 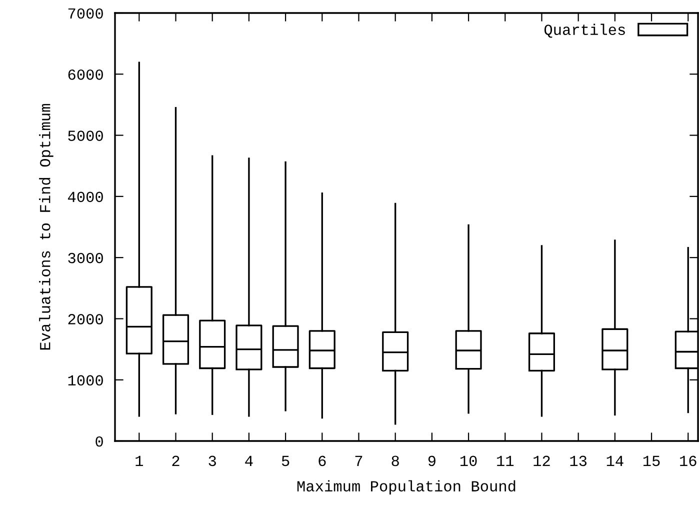 I want to click on y-tick-label: 5000, so click(x=85, y=135).